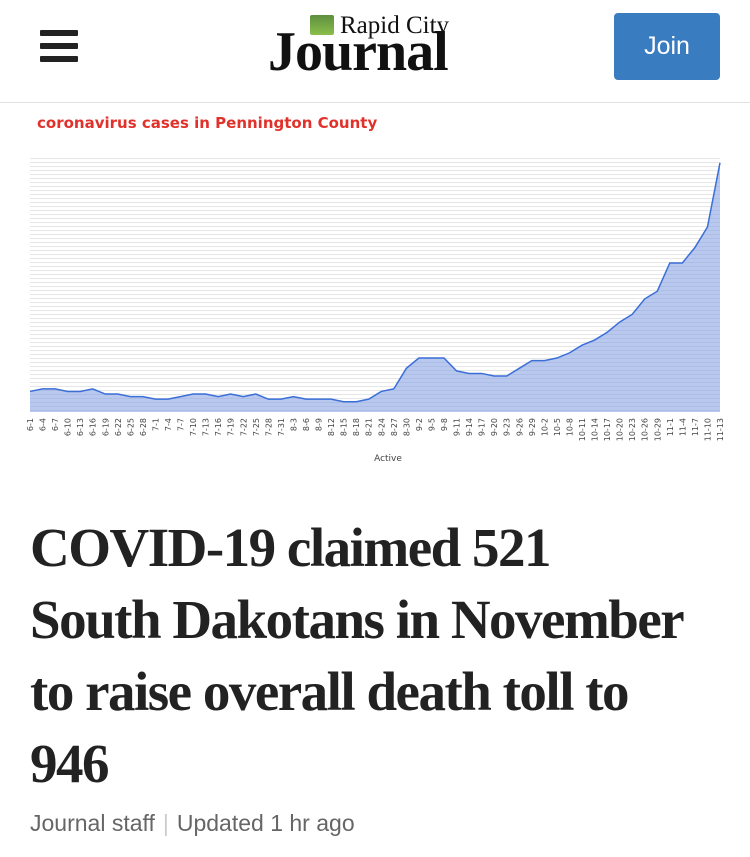 This screenshot has height=857, width=750. What do you see at coordinates (388, 459) in the screenshot?
I see `x-axis-label: Active` at bounding box center [388, 459].